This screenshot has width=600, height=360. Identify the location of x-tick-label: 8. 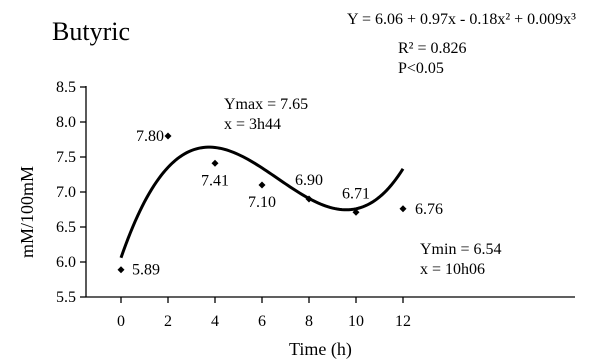
(309, 321).